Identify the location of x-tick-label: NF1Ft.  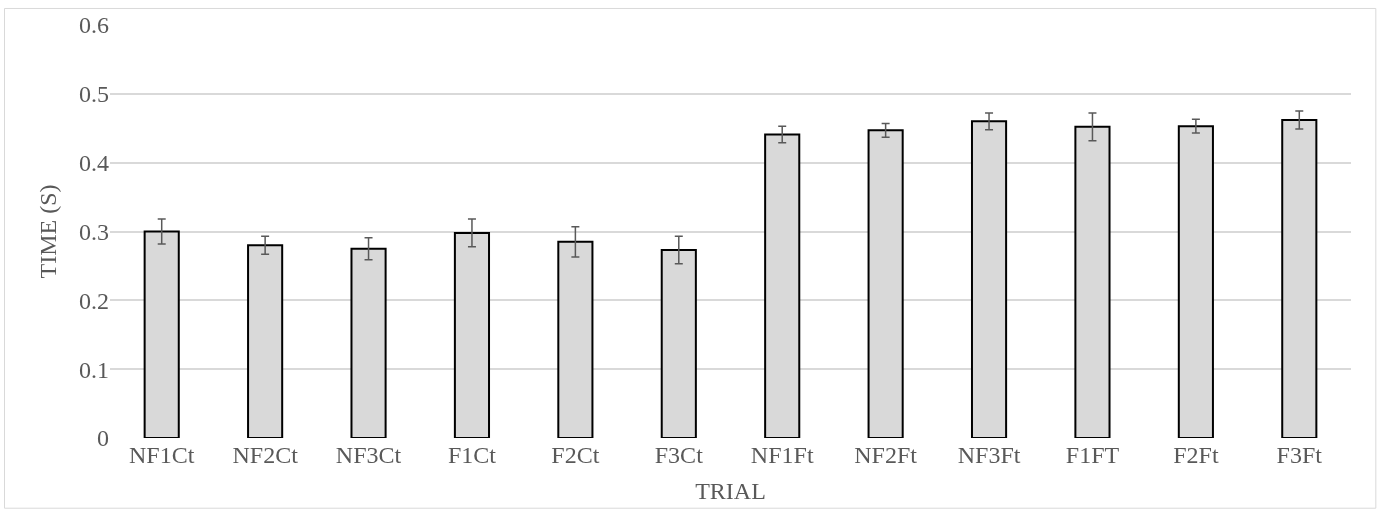
(782, 455).